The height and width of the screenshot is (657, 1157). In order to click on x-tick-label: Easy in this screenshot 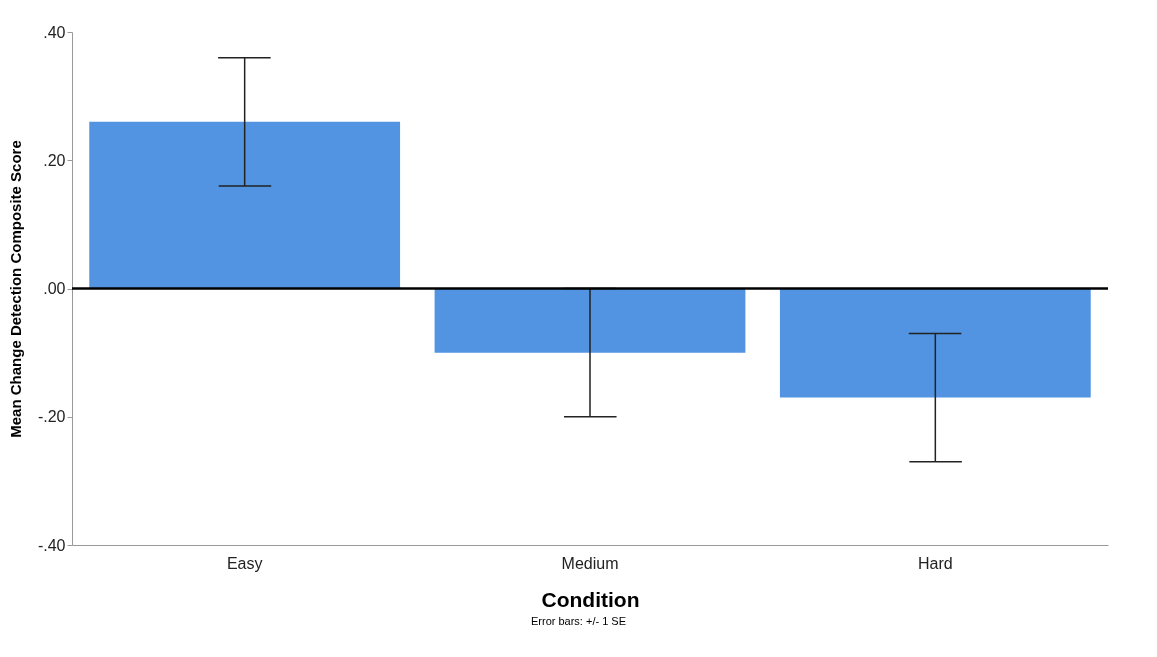, I will do `click(244, 563)`.